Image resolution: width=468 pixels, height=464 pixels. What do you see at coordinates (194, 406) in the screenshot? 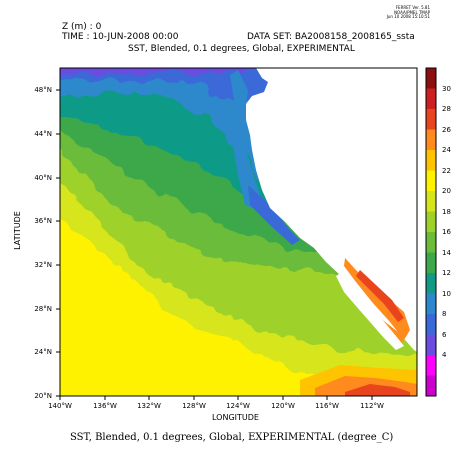
I see `x-tick-label: 128°W` at bounding box center [194, 406].